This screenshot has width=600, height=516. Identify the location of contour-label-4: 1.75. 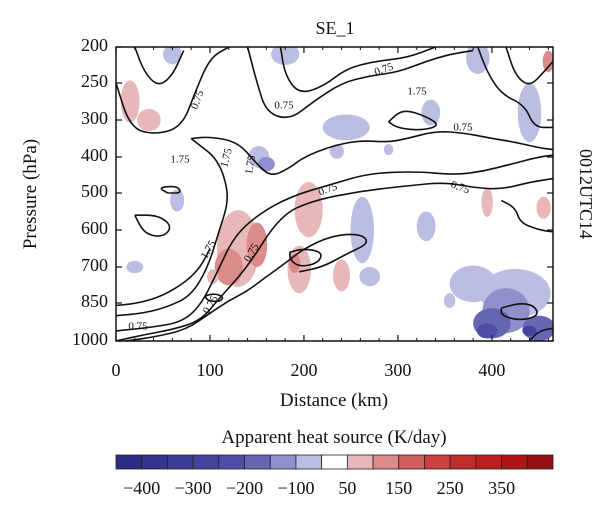
(226, 158).